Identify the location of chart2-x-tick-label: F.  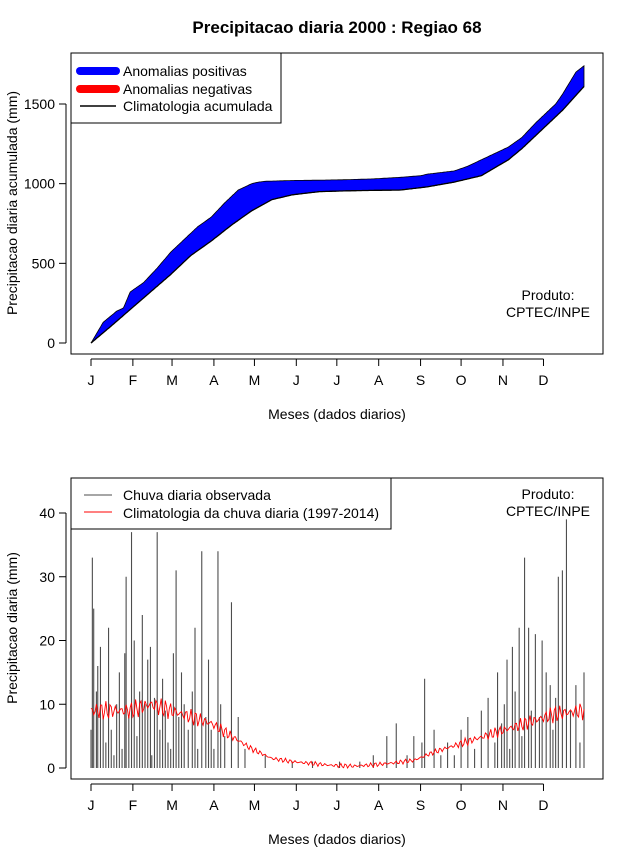
(133, 805).